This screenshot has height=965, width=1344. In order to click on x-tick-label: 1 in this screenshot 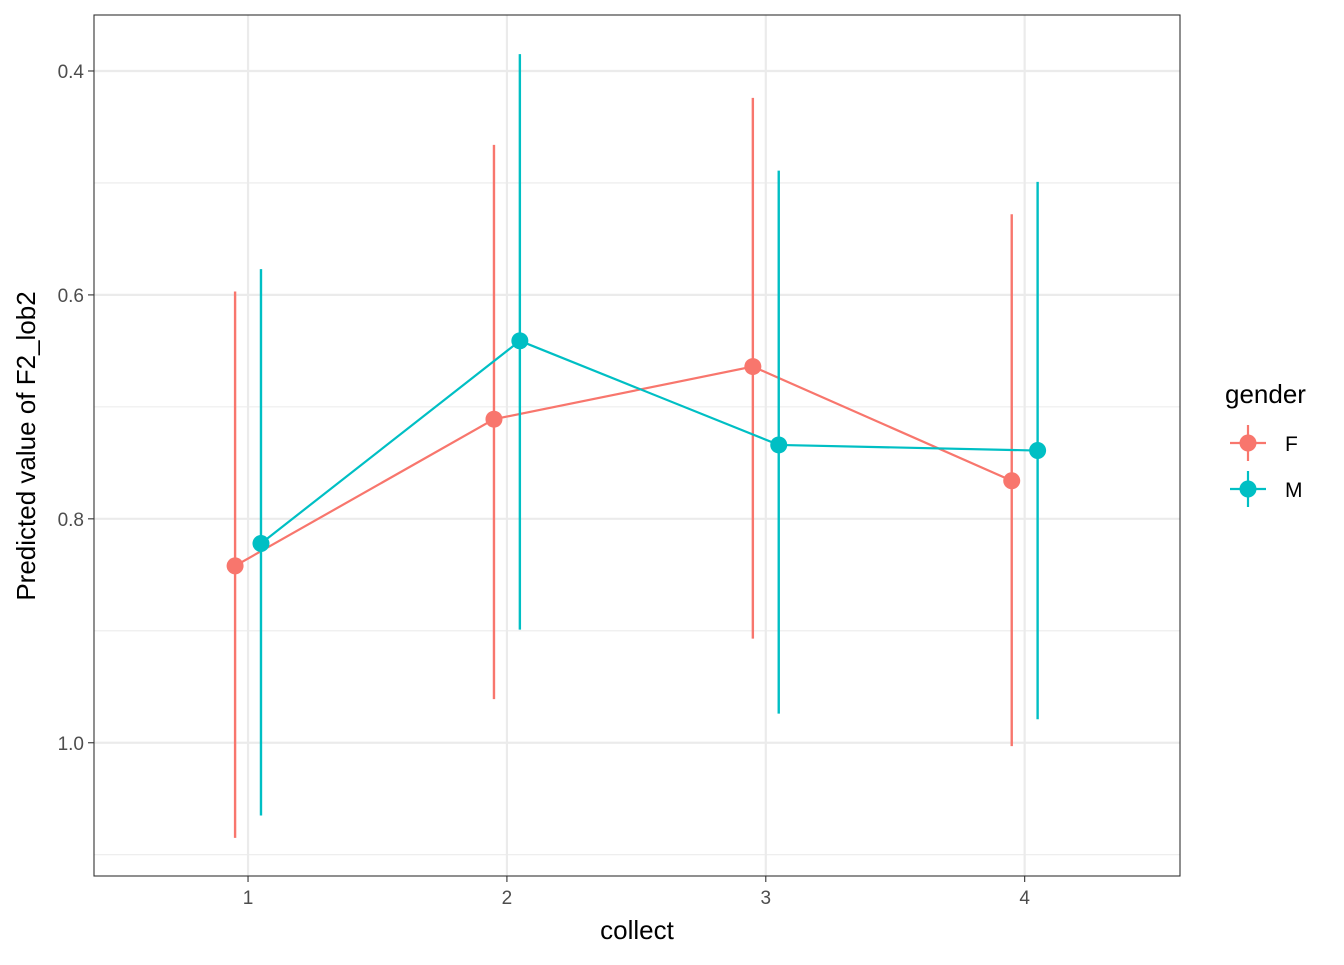, I will do `click(248, 898)`.